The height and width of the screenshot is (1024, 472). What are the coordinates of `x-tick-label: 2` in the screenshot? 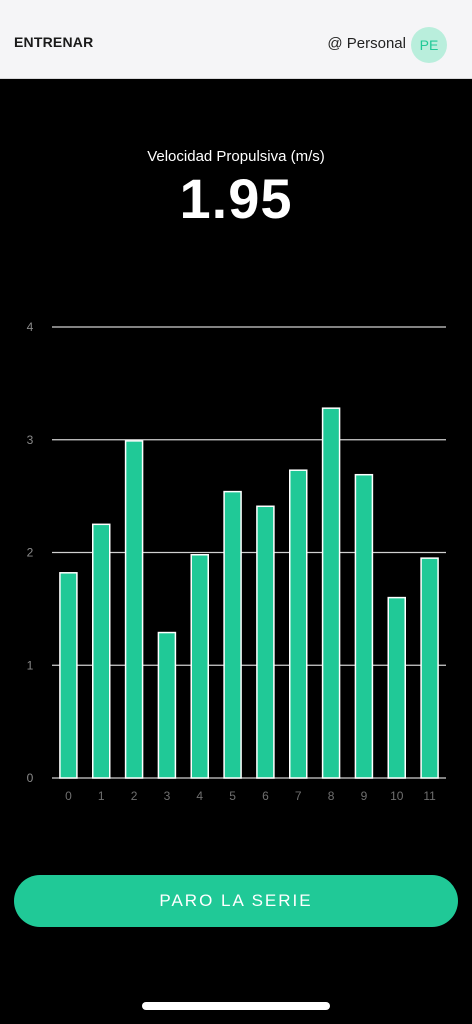 It's located at (134, 796).